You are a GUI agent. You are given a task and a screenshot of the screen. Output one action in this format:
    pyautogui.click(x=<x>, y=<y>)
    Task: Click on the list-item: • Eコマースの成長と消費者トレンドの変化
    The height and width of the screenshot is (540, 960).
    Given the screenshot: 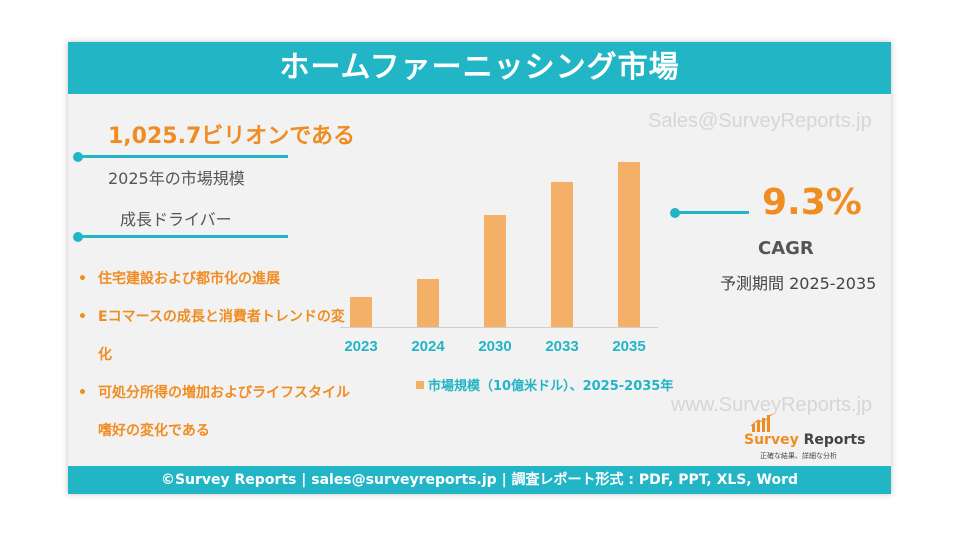 What is the action you would take?
    pyautogui.click(x=218, y=336)
    